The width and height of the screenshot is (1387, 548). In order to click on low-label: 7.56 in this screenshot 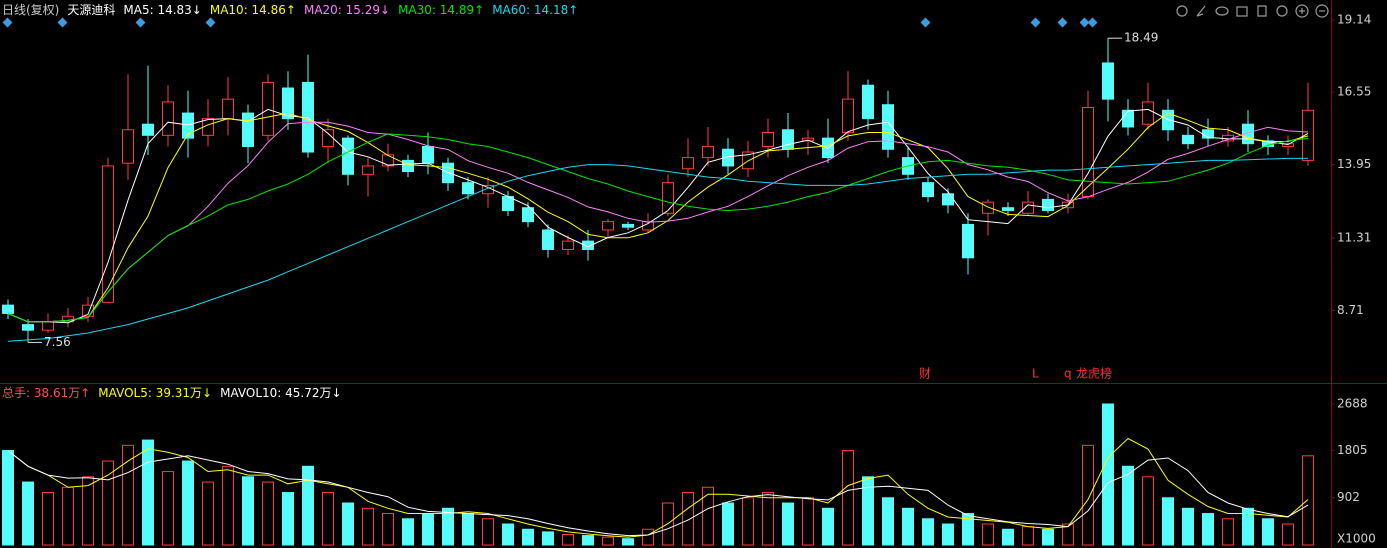, I will do `click(57, 342)`.